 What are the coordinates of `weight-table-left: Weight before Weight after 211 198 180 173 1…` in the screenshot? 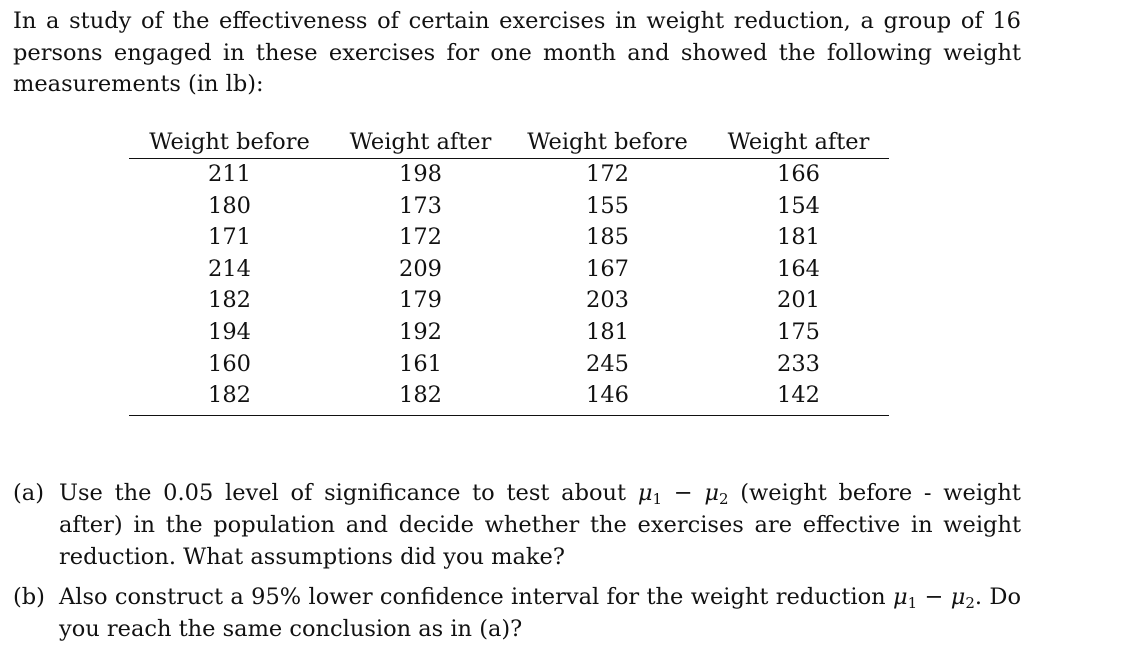 It's located at (320, 271).